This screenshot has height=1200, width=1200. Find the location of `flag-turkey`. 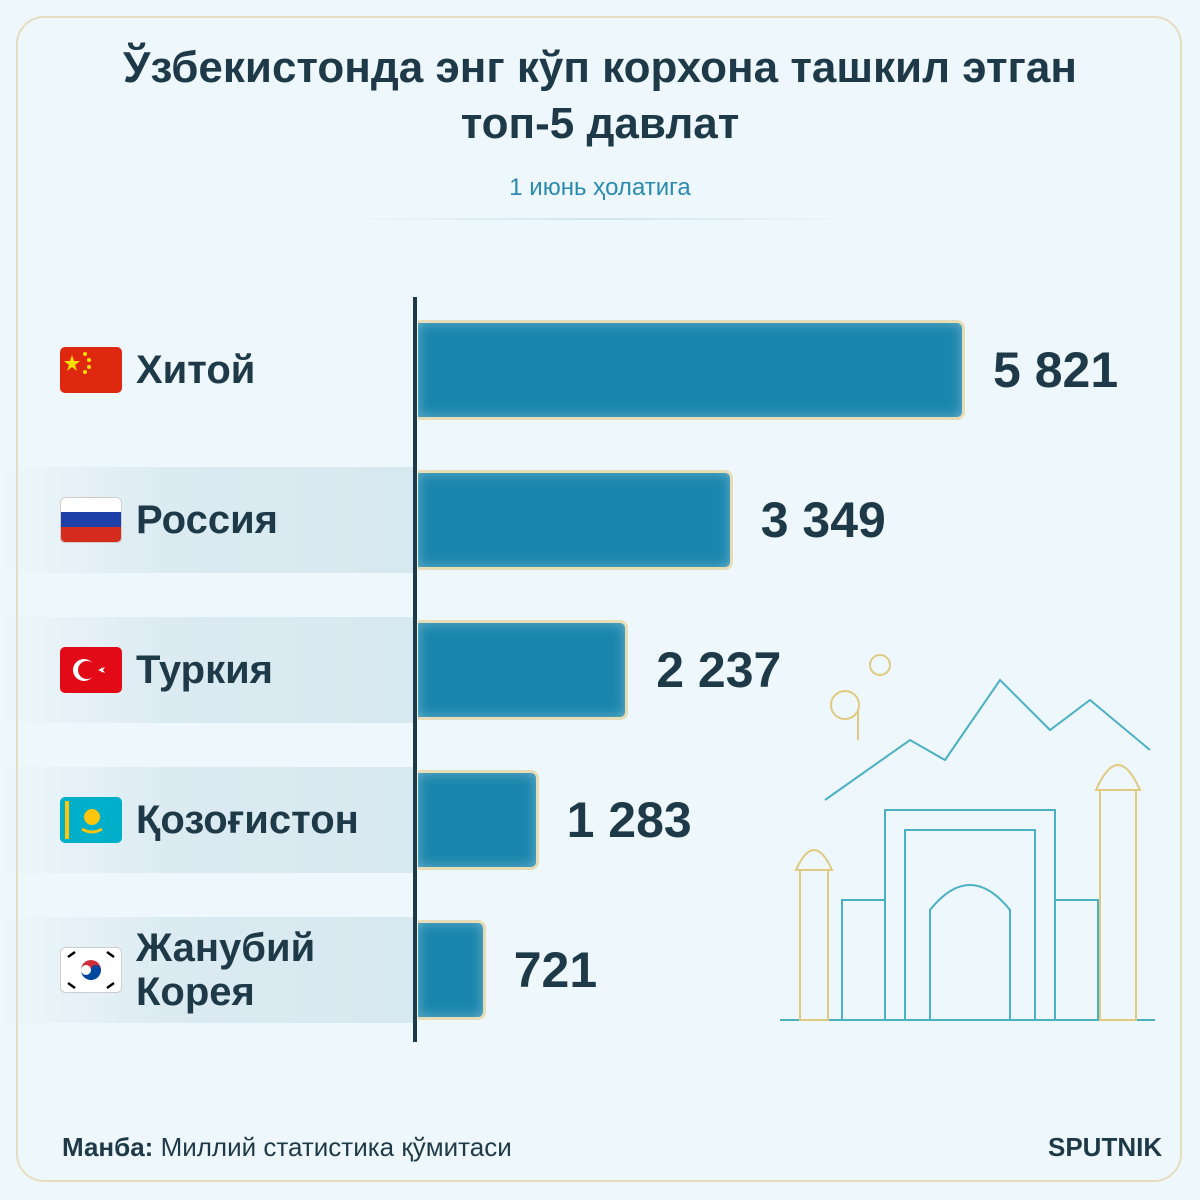

flag-turkey is located at coordinates (91, 670).